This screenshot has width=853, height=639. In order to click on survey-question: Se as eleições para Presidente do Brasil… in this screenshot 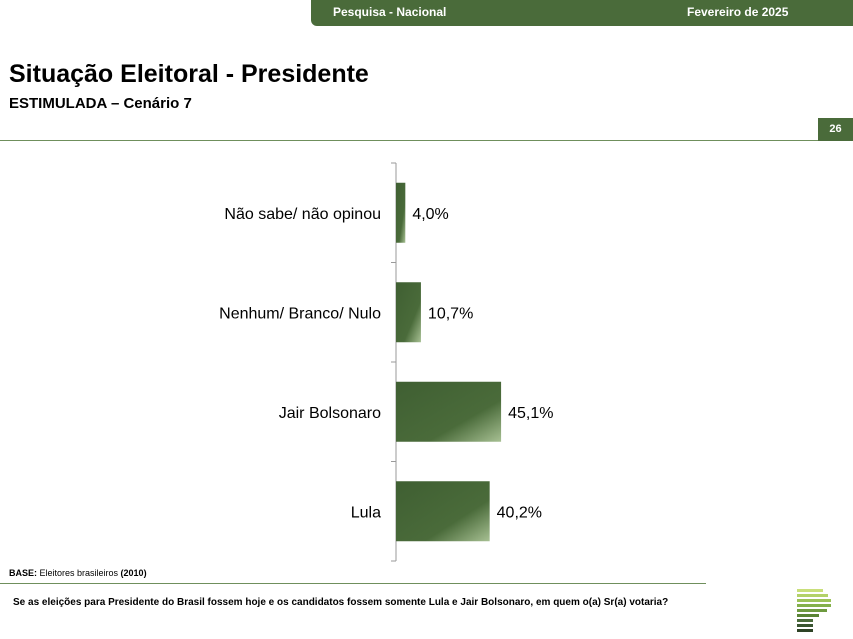, I will do `click(341, 602)`.